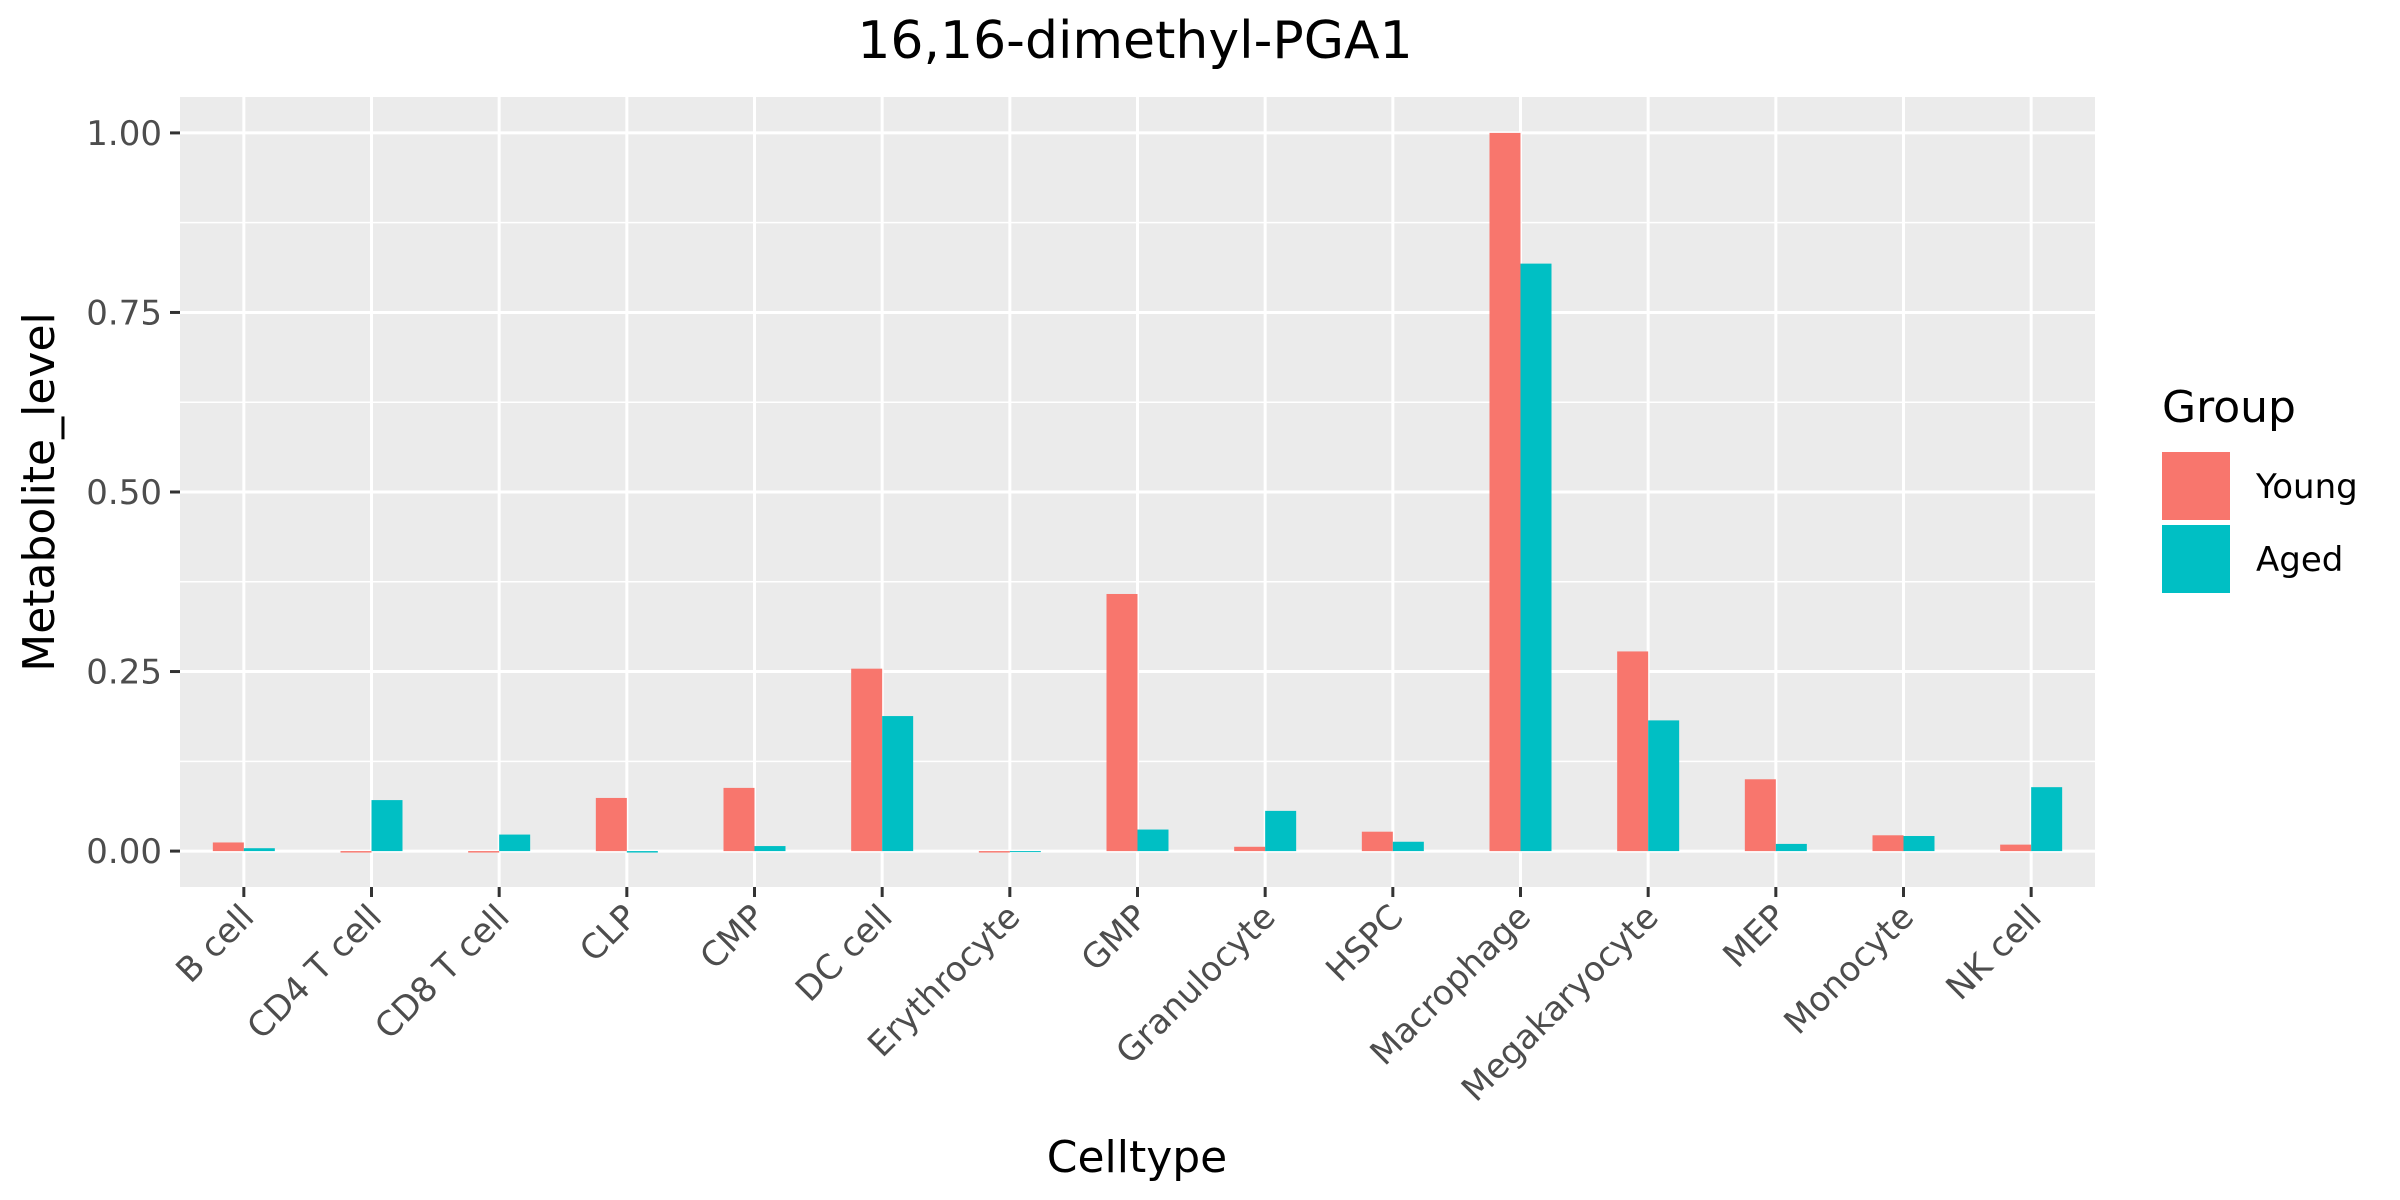 This screenshot has height=1200, width=2400. I want to click on x-tick-label: CD4 T cell, so click(315, 972).